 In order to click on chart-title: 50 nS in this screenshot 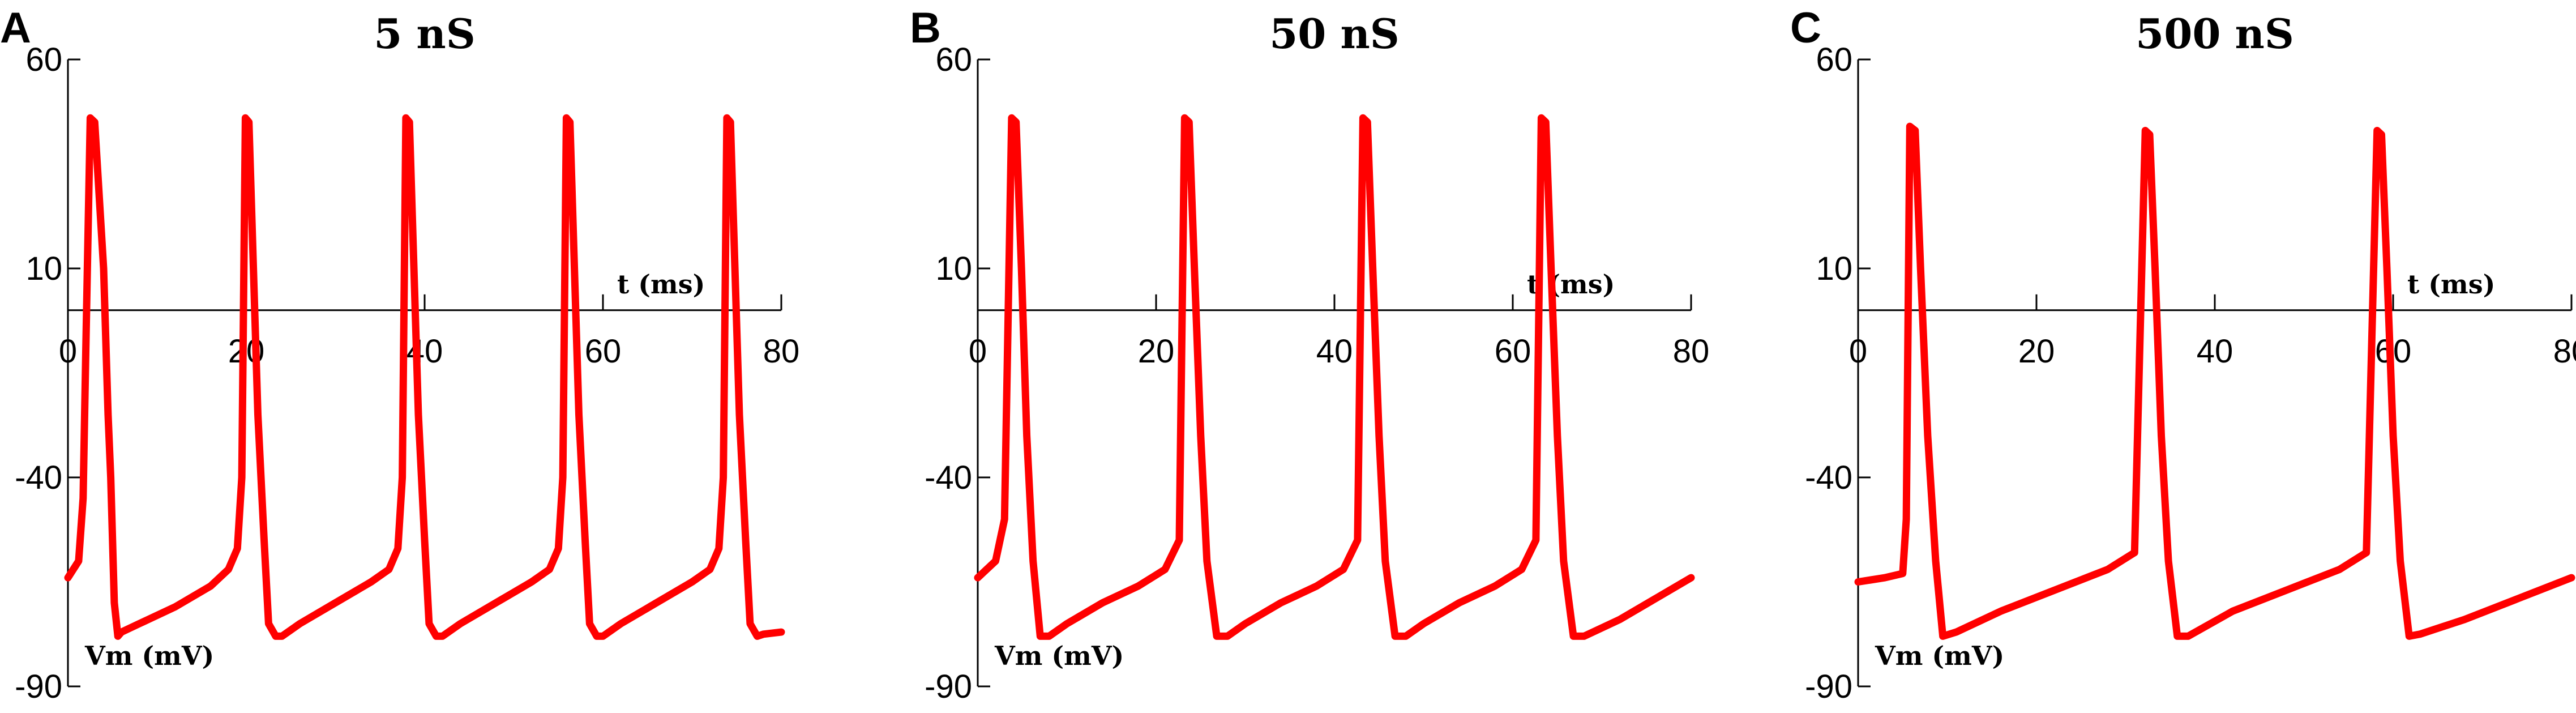, I will do `click(1334, 34)`.